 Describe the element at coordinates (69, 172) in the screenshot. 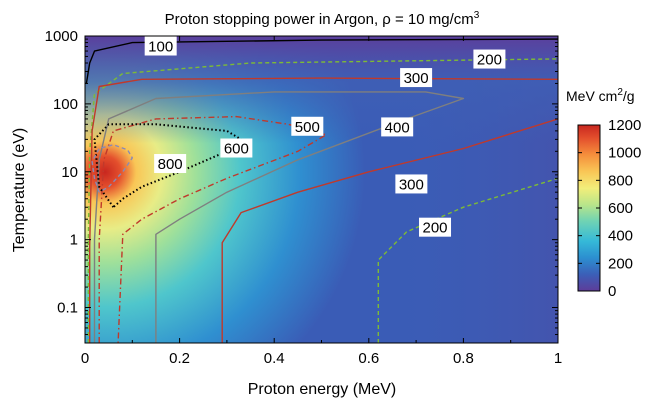

I see `y-tick-label: 10` at that location.